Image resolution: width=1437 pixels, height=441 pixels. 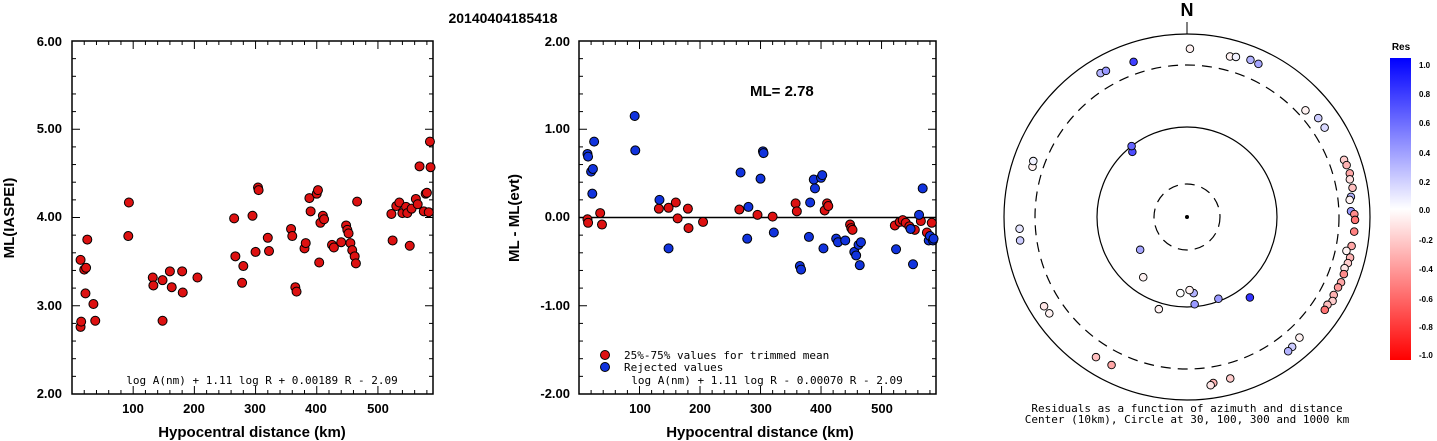 I want to click on y-tick-label: -1.00, so click(x=555, y=305).